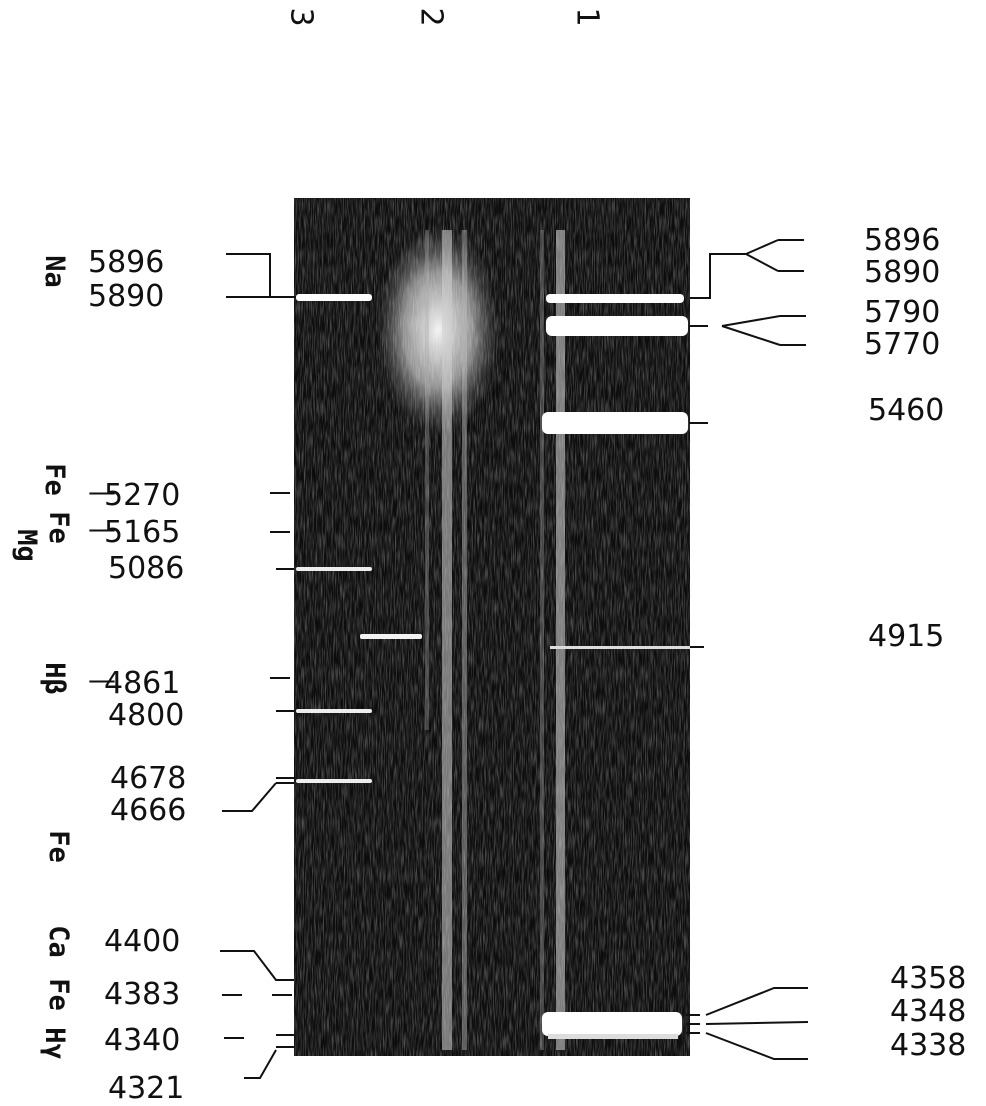 The height and width of the screenshot is (1106, 986). I want to click on right-wavelength-5896: 5896, so click(902, 240).